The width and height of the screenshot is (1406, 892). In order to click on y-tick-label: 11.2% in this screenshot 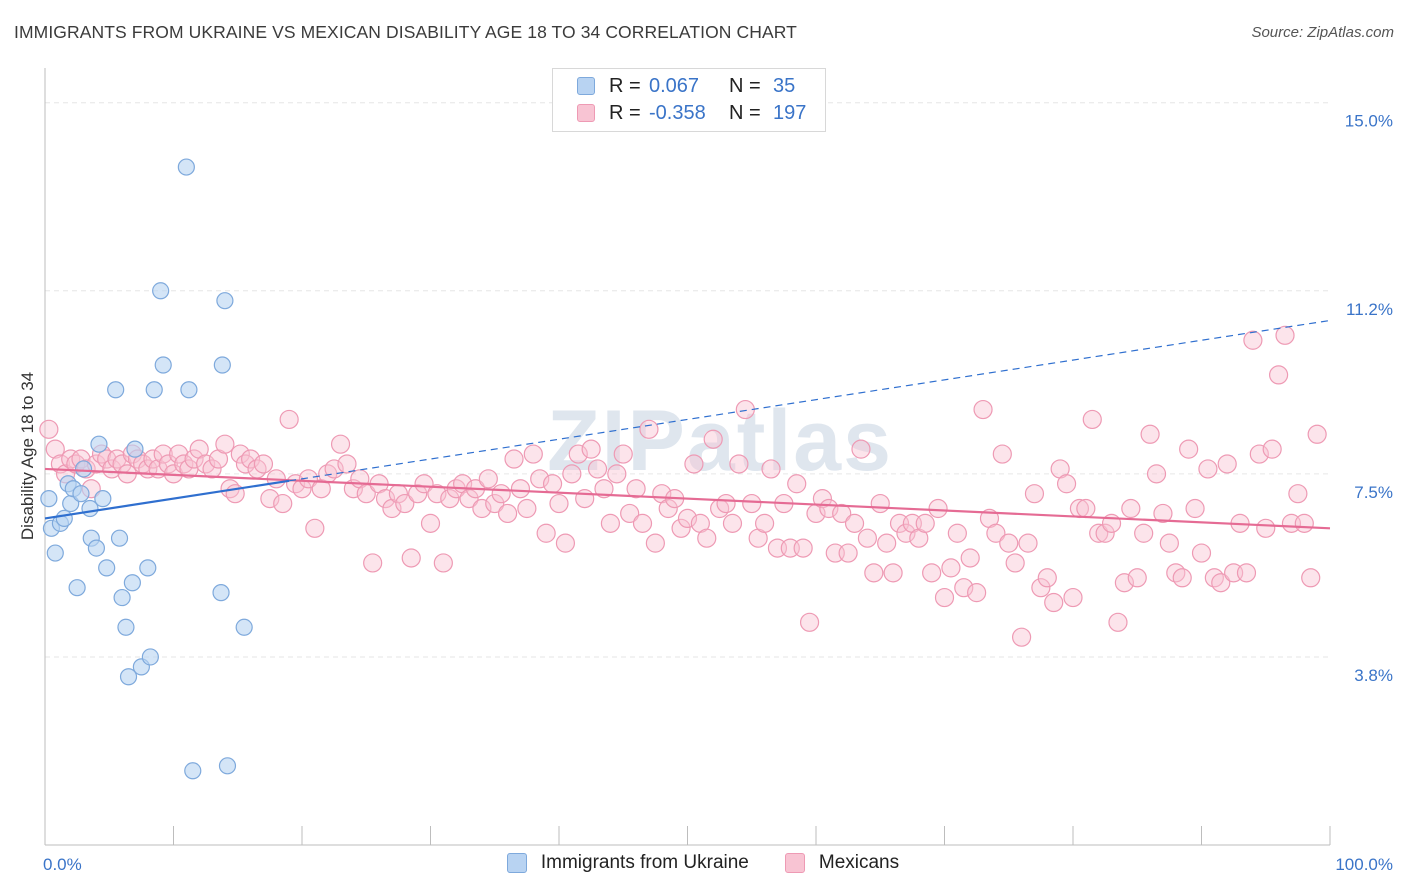, I will do `click(1369, 309)`.